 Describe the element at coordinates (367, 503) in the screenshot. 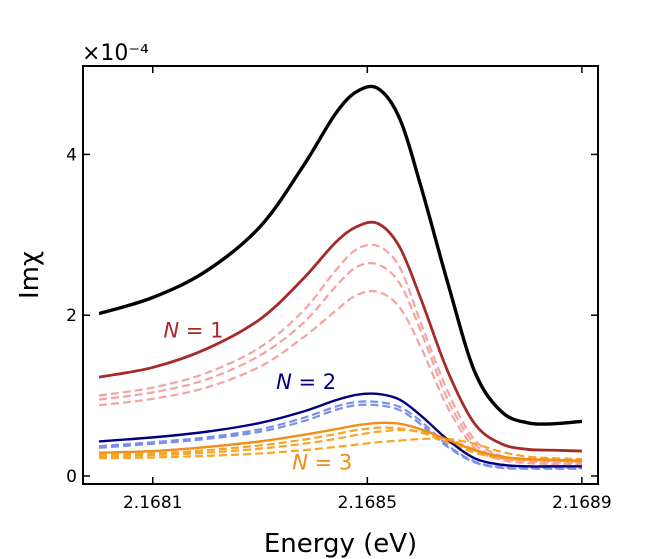

I see `x-tick-label: 2.1685` at that location.